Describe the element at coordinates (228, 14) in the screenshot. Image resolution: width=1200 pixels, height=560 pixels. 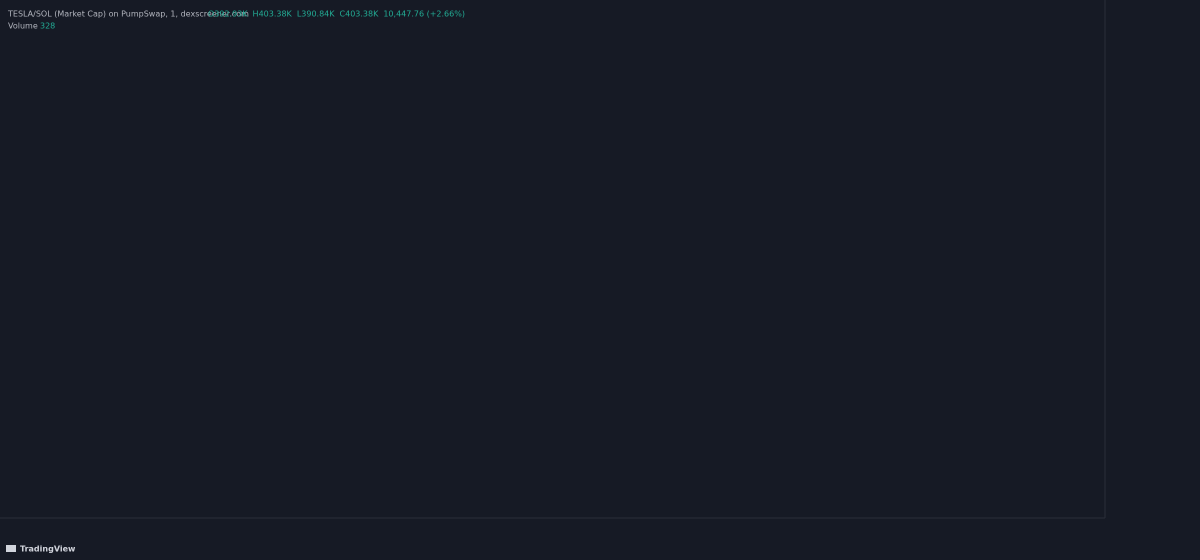
I see `header-ohlc: O392.93K` at that location.